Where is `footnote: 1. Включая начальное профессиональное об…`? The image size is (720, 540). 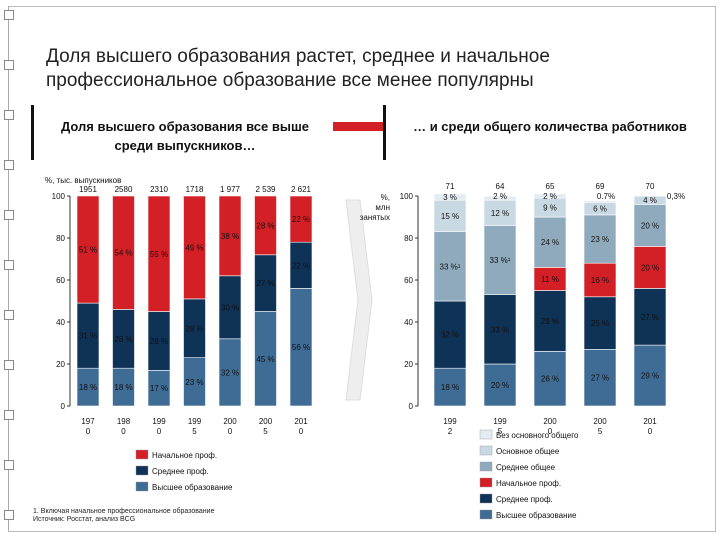 footnote: 1. Включая начальное профессиональное об… is located at coordinates (124, 511).